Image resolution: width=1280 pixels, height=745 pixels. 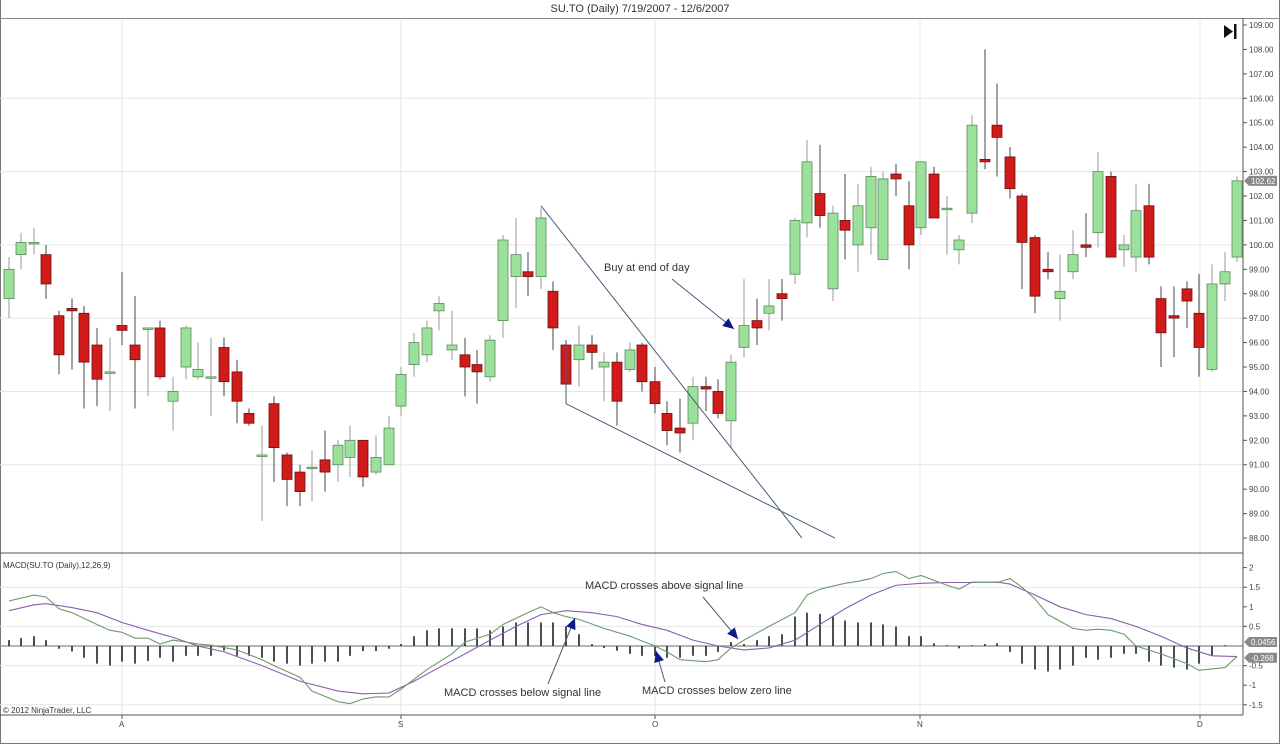 What do you see at coordinates (1255, 587) in the screenshot?
I see `svg-text: 1.5` at bounding box center [1255, 587].